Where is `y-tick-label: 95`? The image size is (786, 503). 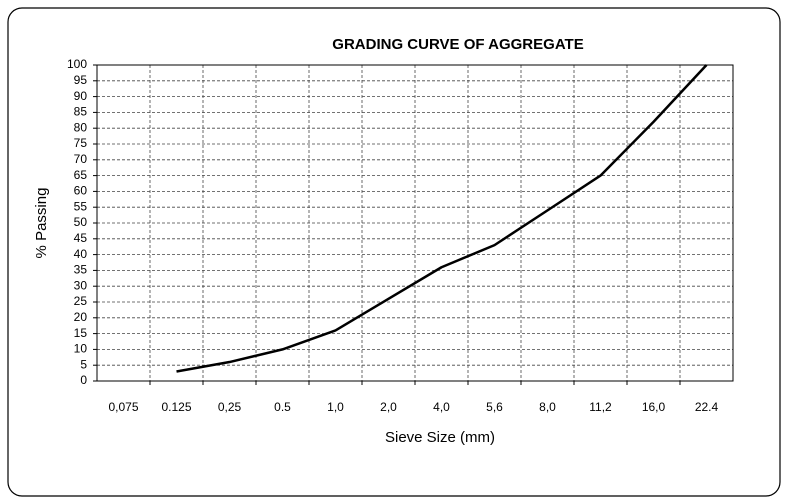 y-tick-label: 95 is located at coordinates (81, 80).